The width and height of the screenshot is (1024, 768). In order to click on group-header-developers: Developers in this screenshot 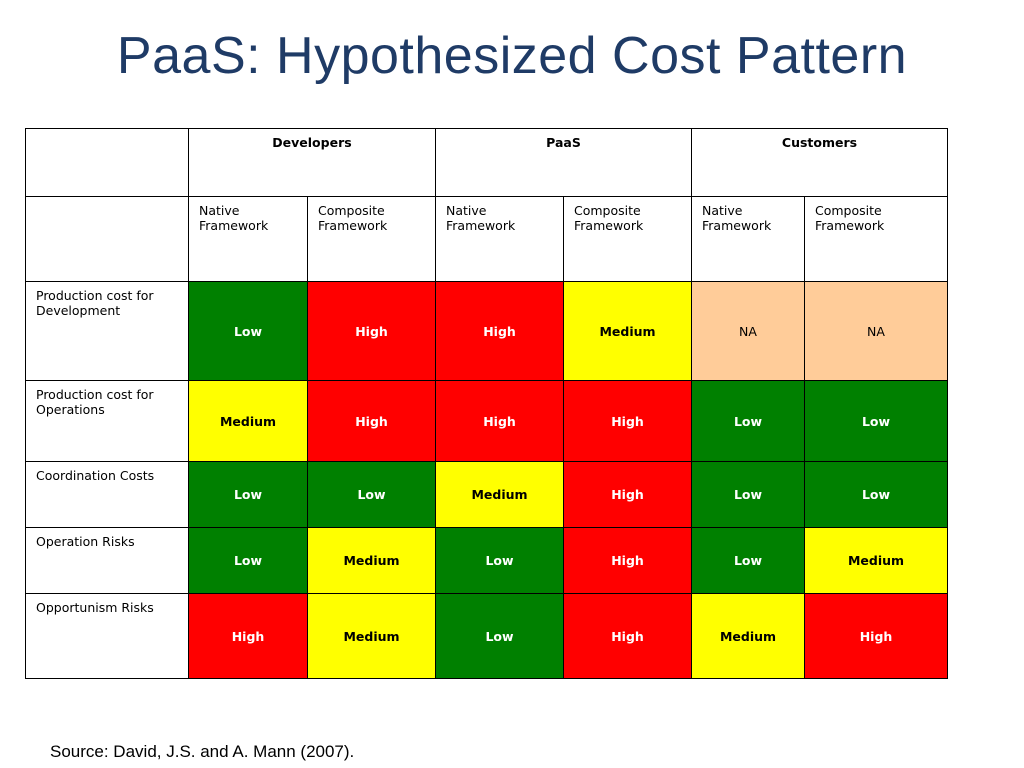, I will do `click(312, 162)`.